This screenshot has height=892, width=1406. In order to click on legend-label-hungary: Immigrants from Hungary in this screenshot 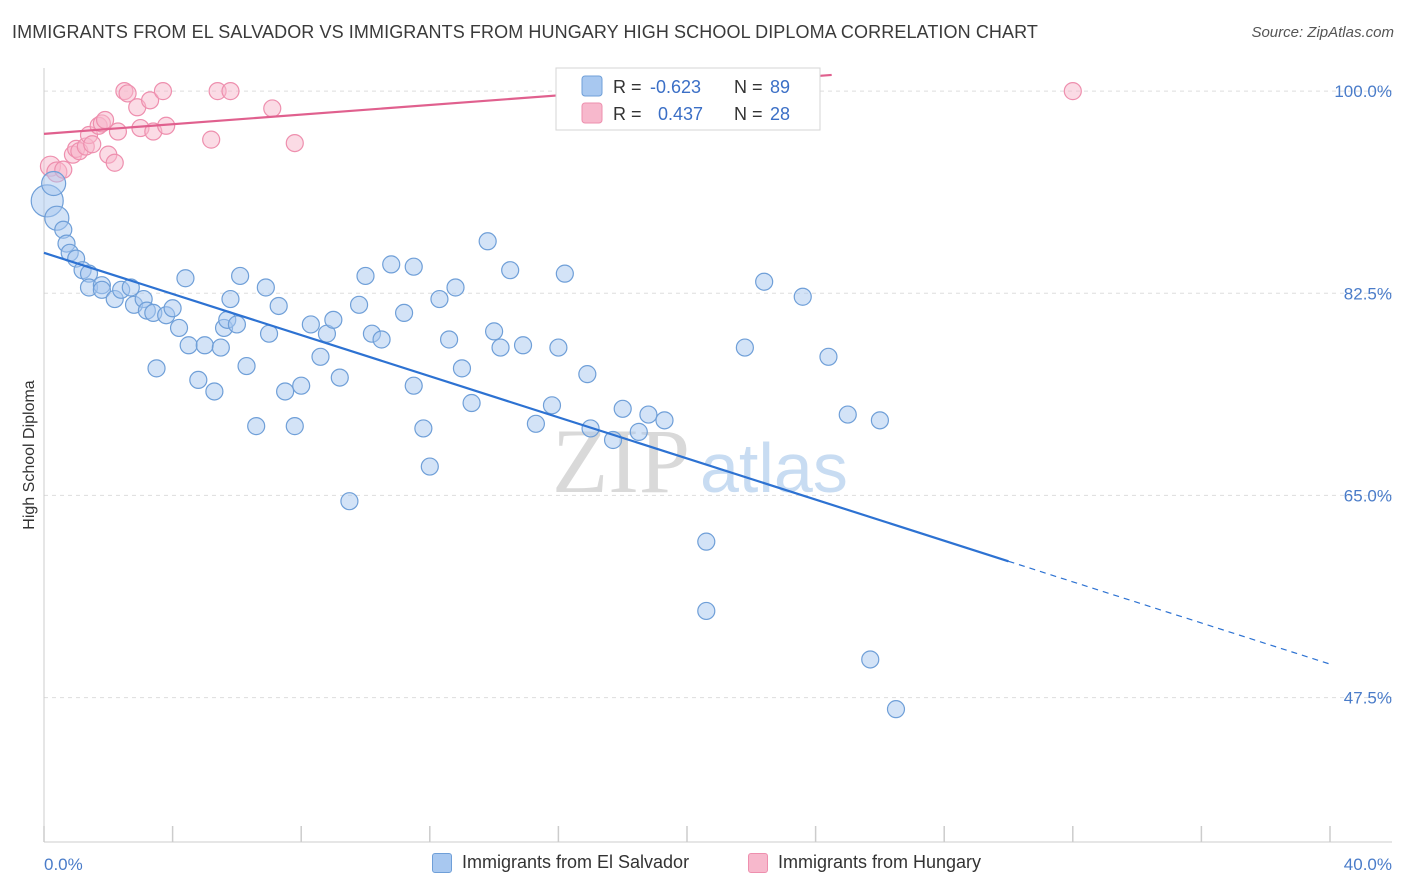, I will do `click(880, 862)`.